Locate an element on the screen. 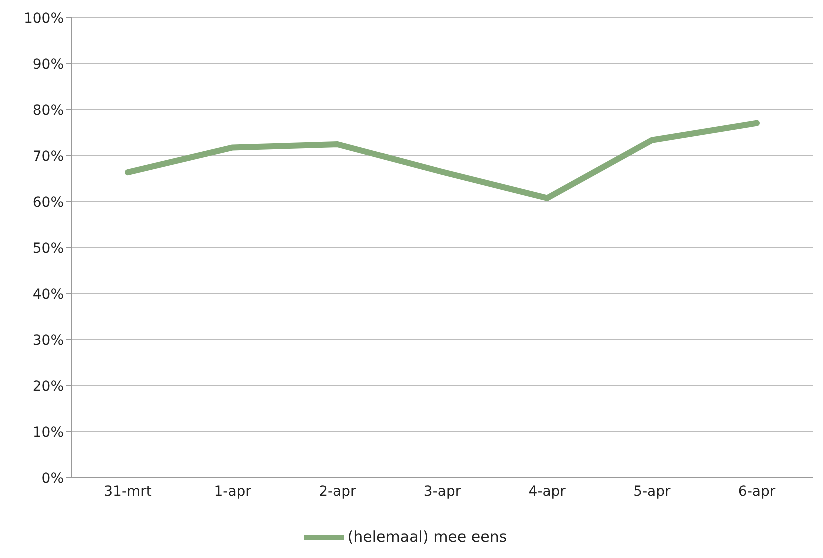  x-tick-label: 3-apr is located at coordinates (443, 492).